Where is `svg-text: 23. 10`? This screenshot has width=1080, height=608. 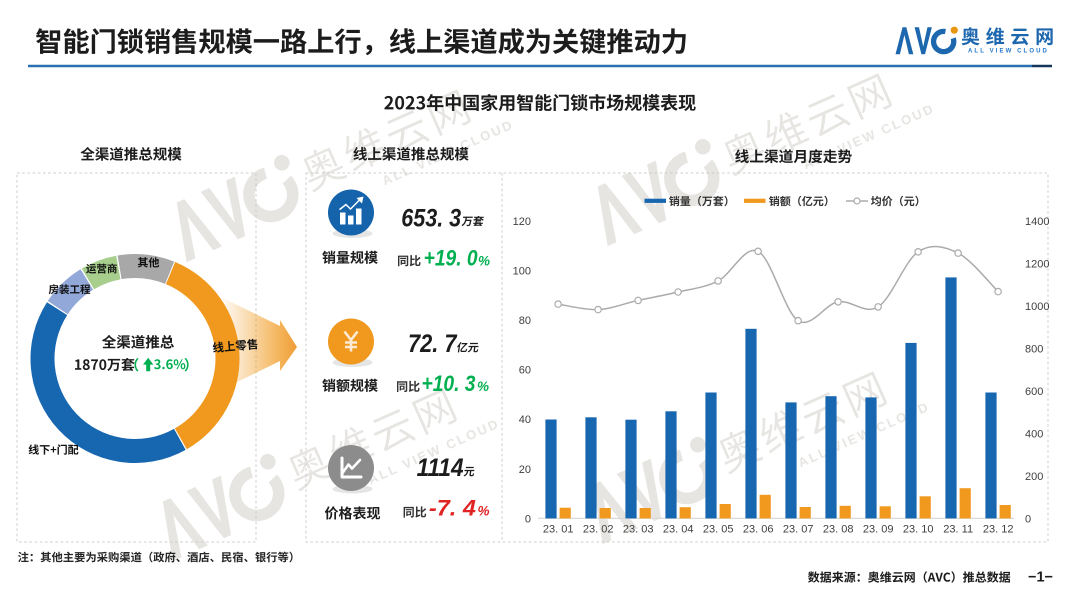
svg-text: 23. 10 is located at coordinates (918, 530).